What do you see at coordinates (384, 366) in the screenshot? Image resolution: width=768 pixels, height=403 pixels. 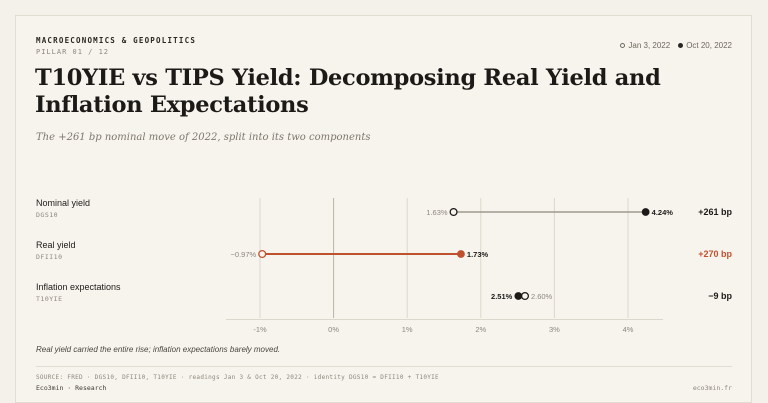 I see `footer-divider` at bounding box center [384, 366].